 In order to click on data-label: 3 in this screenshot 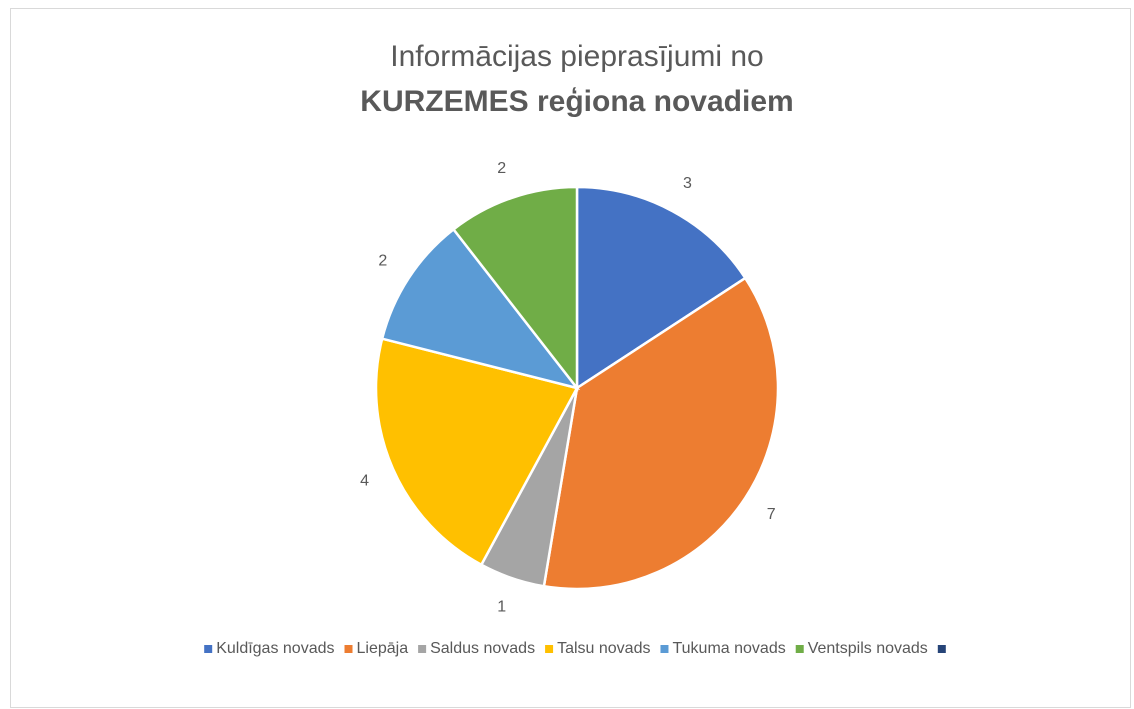, I will do `click(687, 183)`.